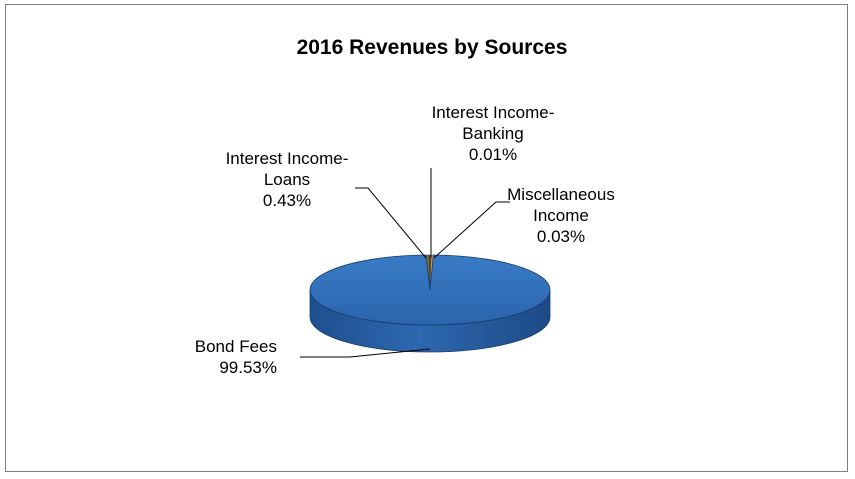 The width and height of the screenshot is (855, 479). What do you see at coordinates (432, 47) in the screenshot?
I see `chart-title: 2016 Revenues by Sources` at bounding box center [432, 47].